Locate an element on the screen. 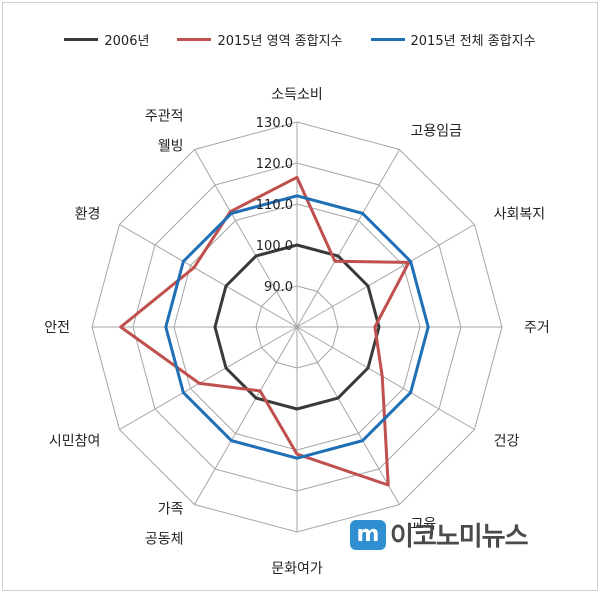 The width and height of the screenshot is (600, 593). legend-item-2006: 2006년 is located at coordinates (106, 39).